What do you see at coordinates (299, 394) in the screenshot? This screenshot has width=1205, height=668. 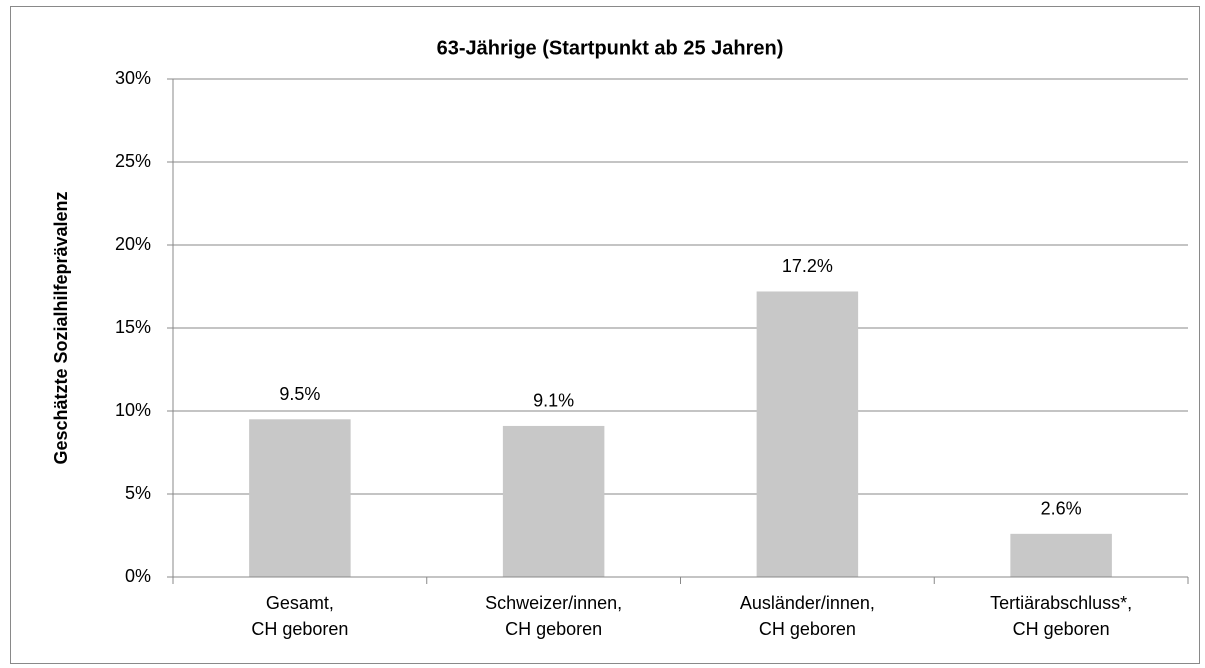 I see `data-label: 9.5%` at bounding box center [299, 394].